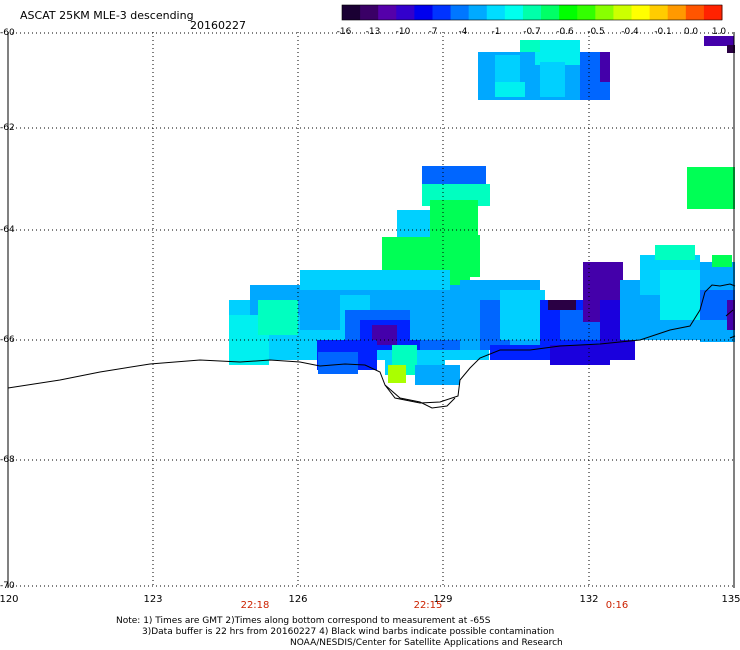 The width and height of the screenshot is (740, 650). What do you see at coordinates (565, 32) in the screenshot?
I see `colorbar-label: -0.6` at bounding box center [565, 32].